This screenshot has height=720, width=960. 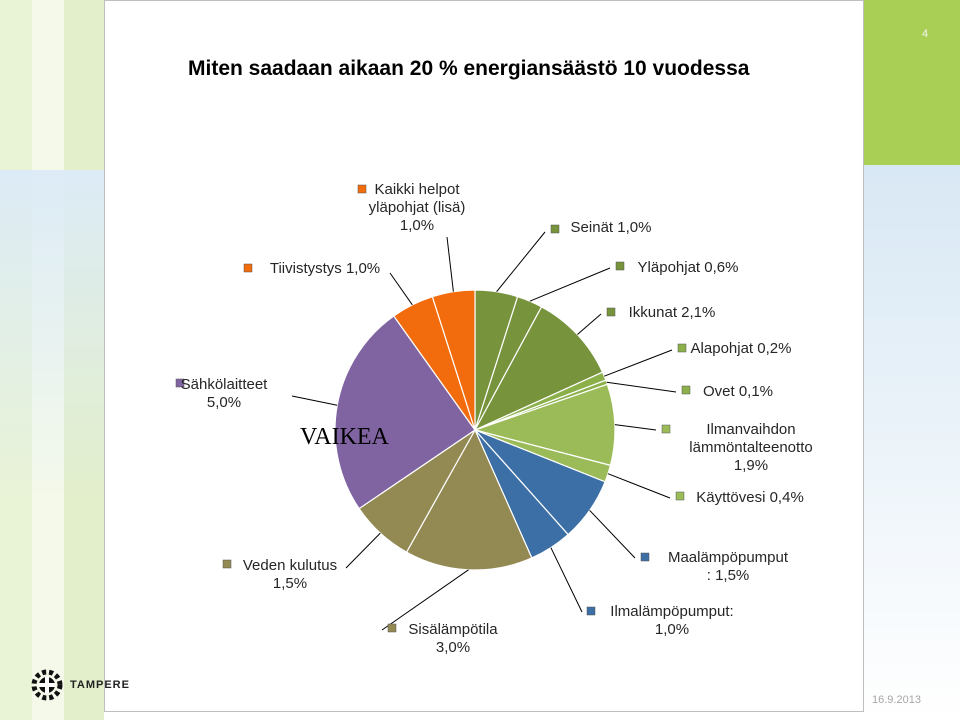 What do you see at coordinates (896, 700) in the screenshot?
I see `slide-date: 16.9.2013` at bounding box center [896, 700].